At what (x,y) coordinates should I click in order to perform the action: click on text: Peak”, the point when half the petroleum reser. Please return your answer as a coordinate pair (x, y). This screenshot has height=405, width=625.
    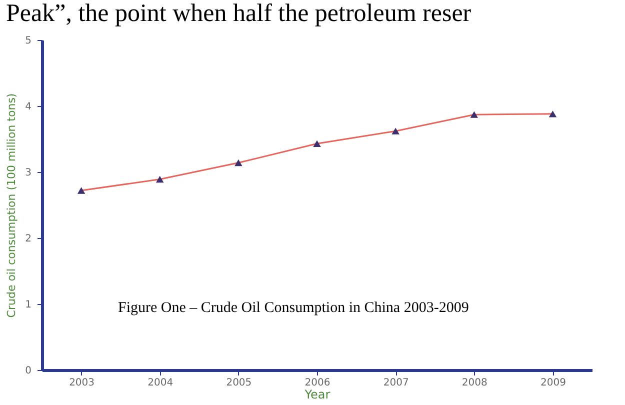
    Looking at the image, I should click on (239, 14).